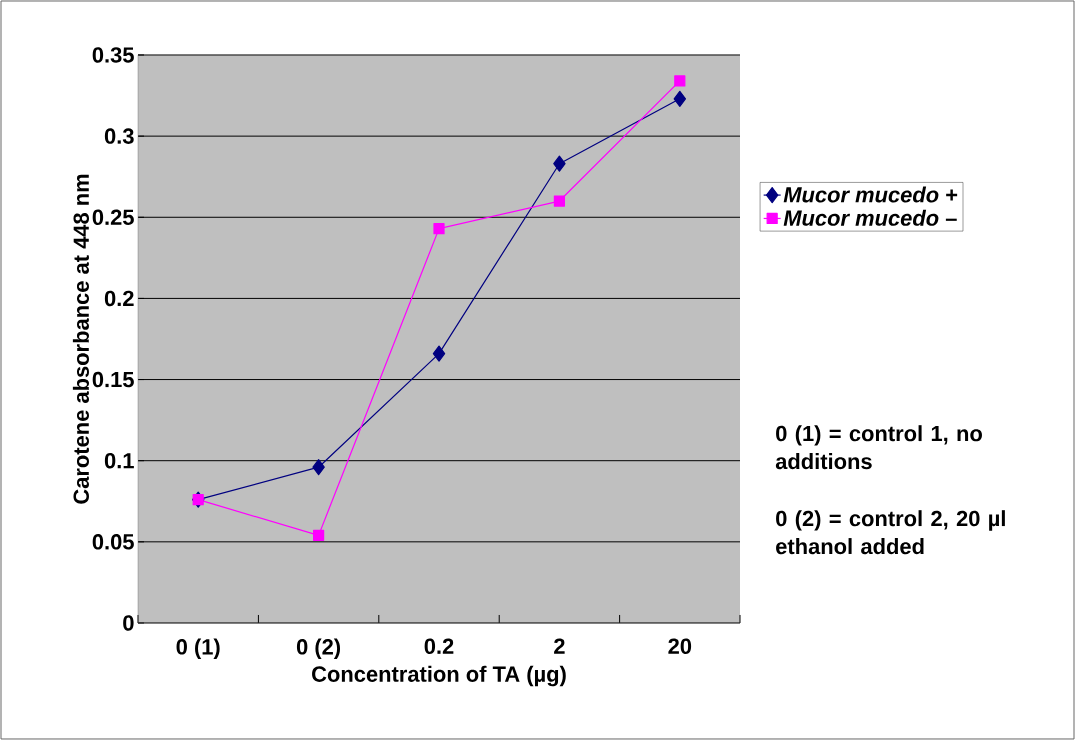 This screenshot has height=740, width=1075. I want to click on y-tick-label: 0.15, so click(113, 379).